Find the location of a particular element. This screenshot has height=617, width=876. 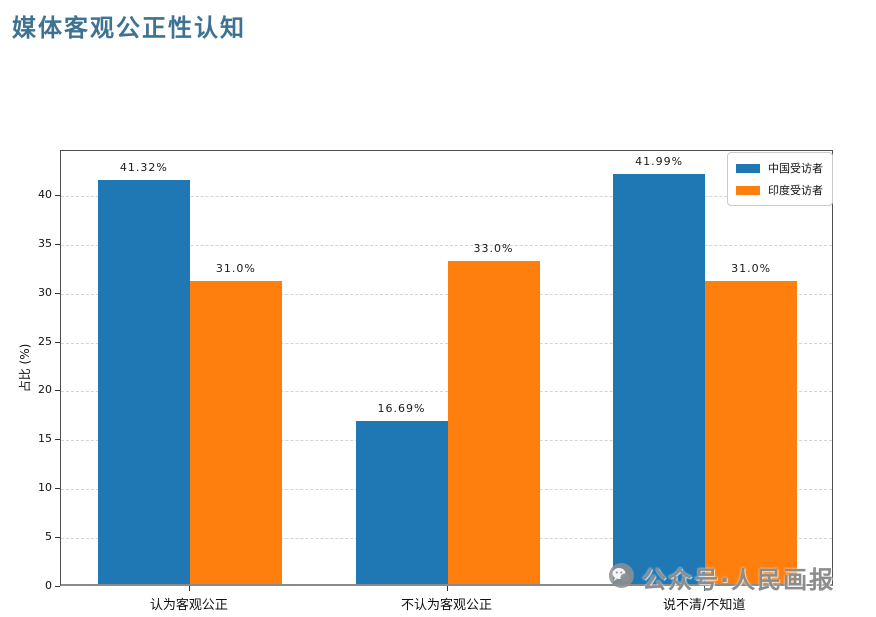

bar-印度受访者-说不清/不知道 is located at coordinates (751, 432).